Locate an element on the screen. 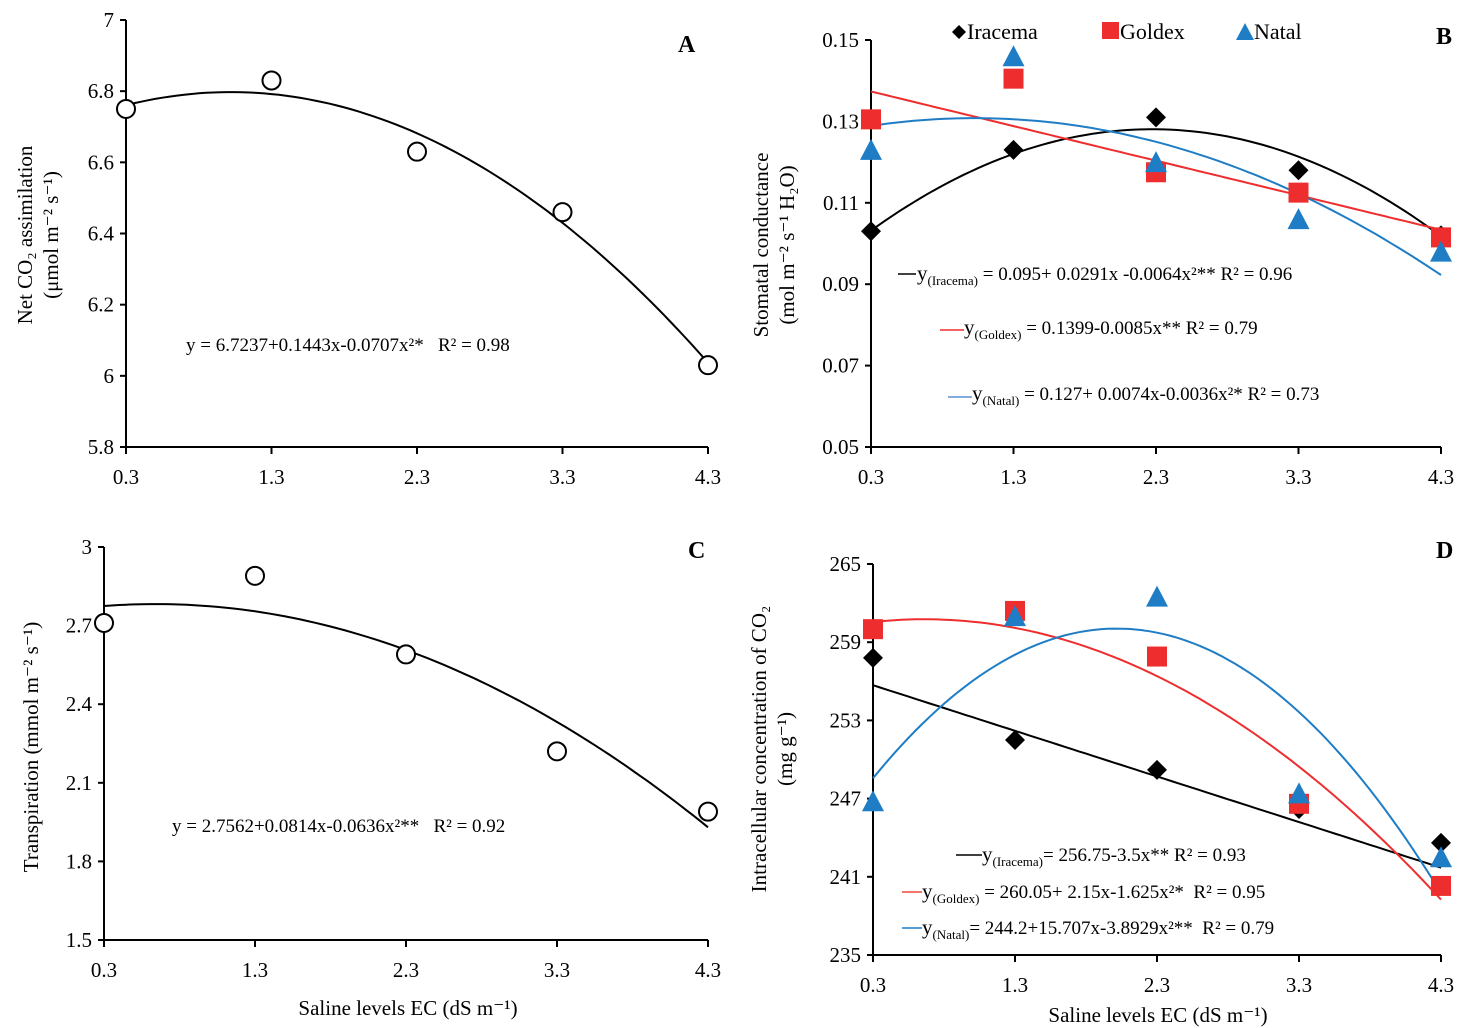 The height and width of the screenshot is (1028, 1472). panel-b-letter: B is located at coordinates (1444, 37).